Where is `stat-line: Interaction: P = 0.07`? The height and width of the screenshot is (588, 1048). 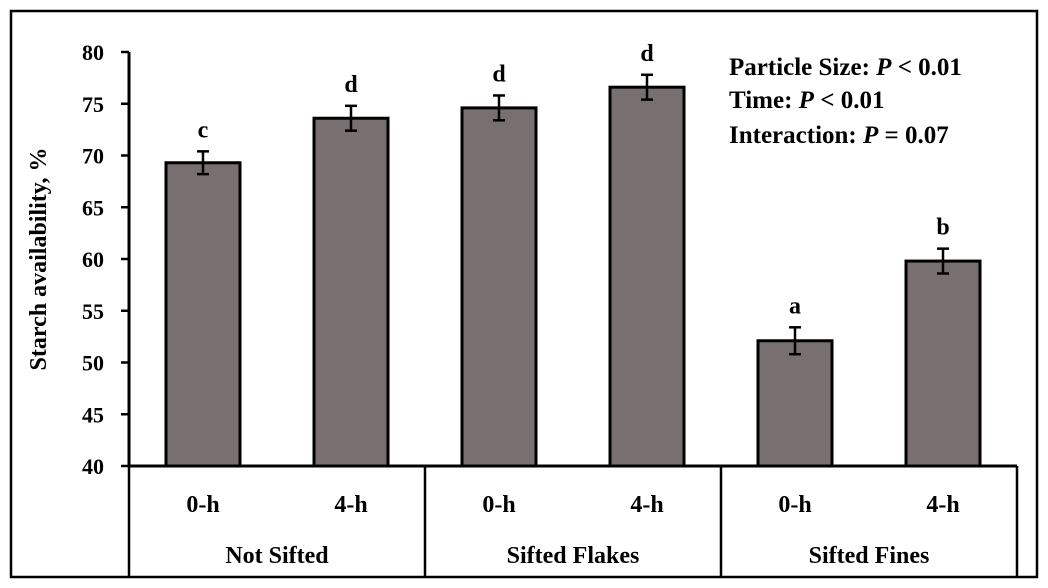
stat-line: Interaction: P = 0.07 is located at coordinates (839, 135).